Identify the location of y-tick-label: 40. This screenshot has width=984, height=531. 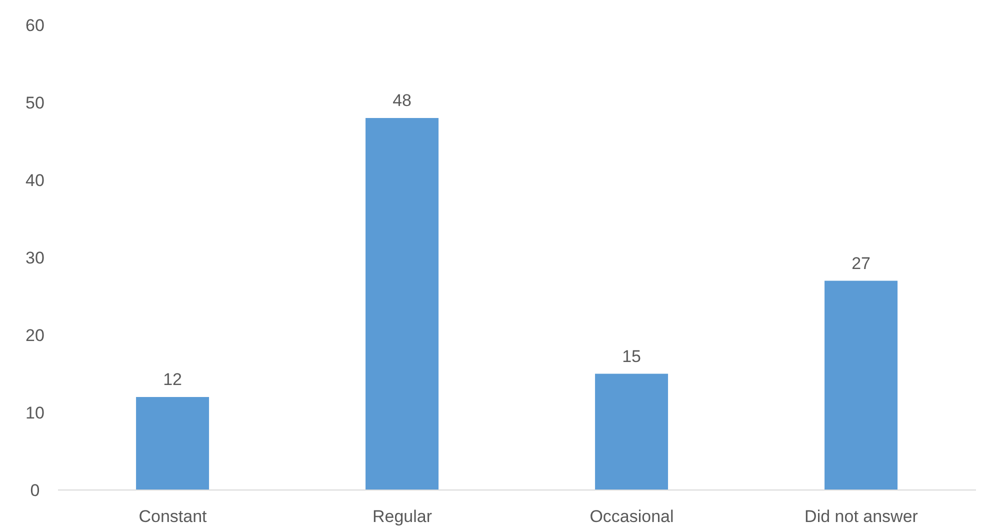
(35, 180).